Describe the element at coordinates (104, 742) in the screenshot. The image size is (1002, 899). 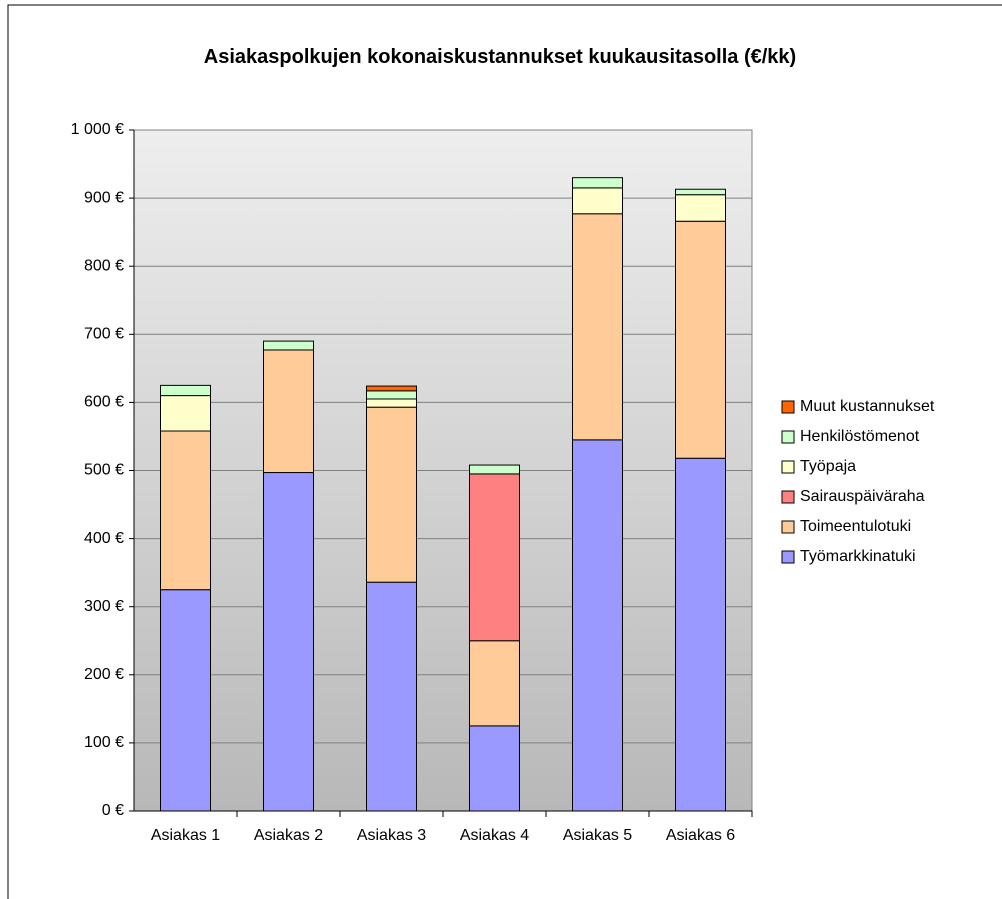
I see `y-tick-label: 100 €` at that location.